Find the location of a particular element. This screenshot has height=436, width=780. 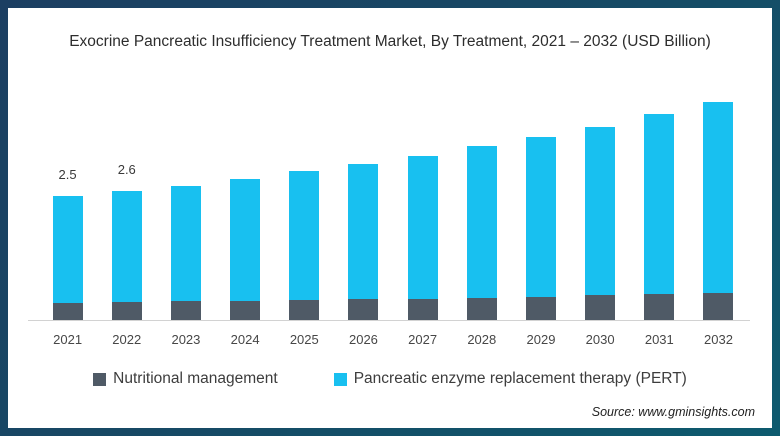

bar-value-label: 2.6 is located at coordinates (126, 170).